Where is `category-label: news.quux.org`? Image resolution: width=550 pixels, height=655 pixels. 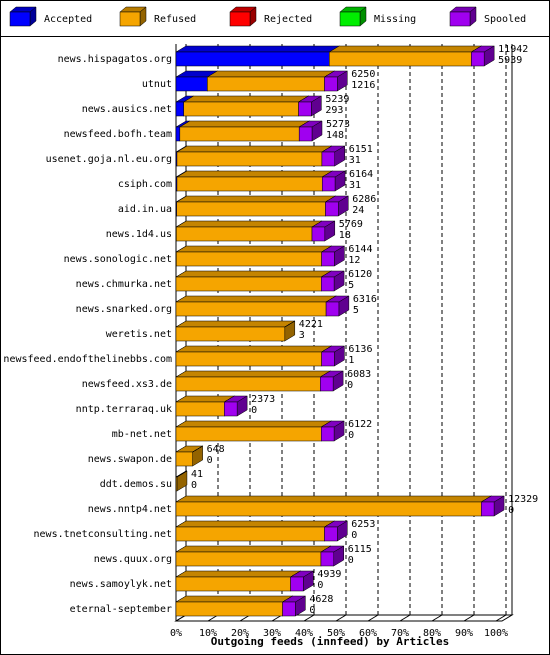
category-label: news.quux.org is located at coordinates (133, 559).